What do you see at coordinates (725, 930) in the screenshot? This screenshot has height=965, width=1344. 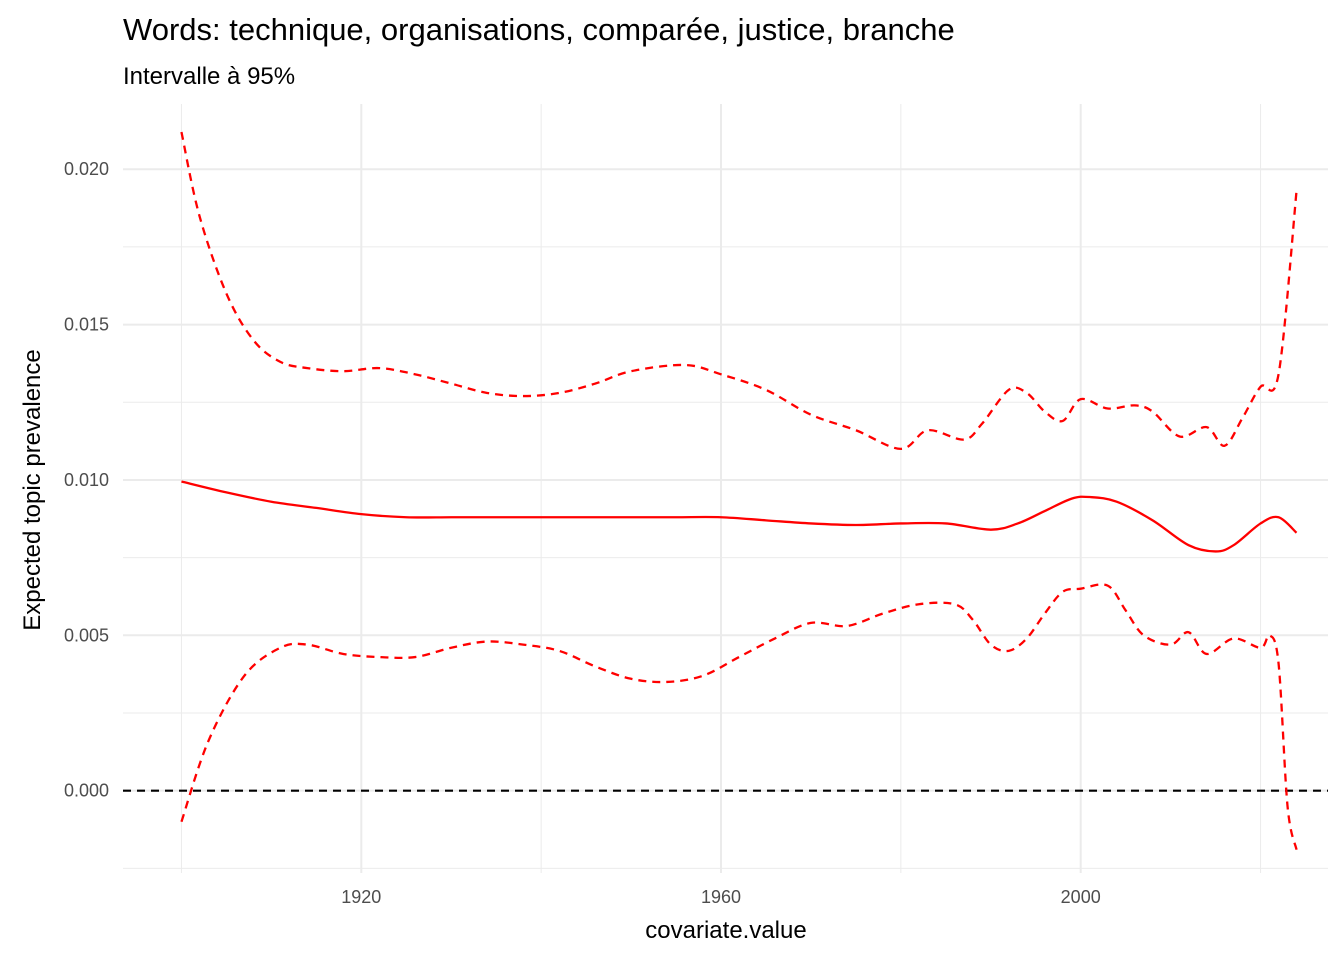 I see `x-axis-label: covariate.value` at bounding box center [725, 930].